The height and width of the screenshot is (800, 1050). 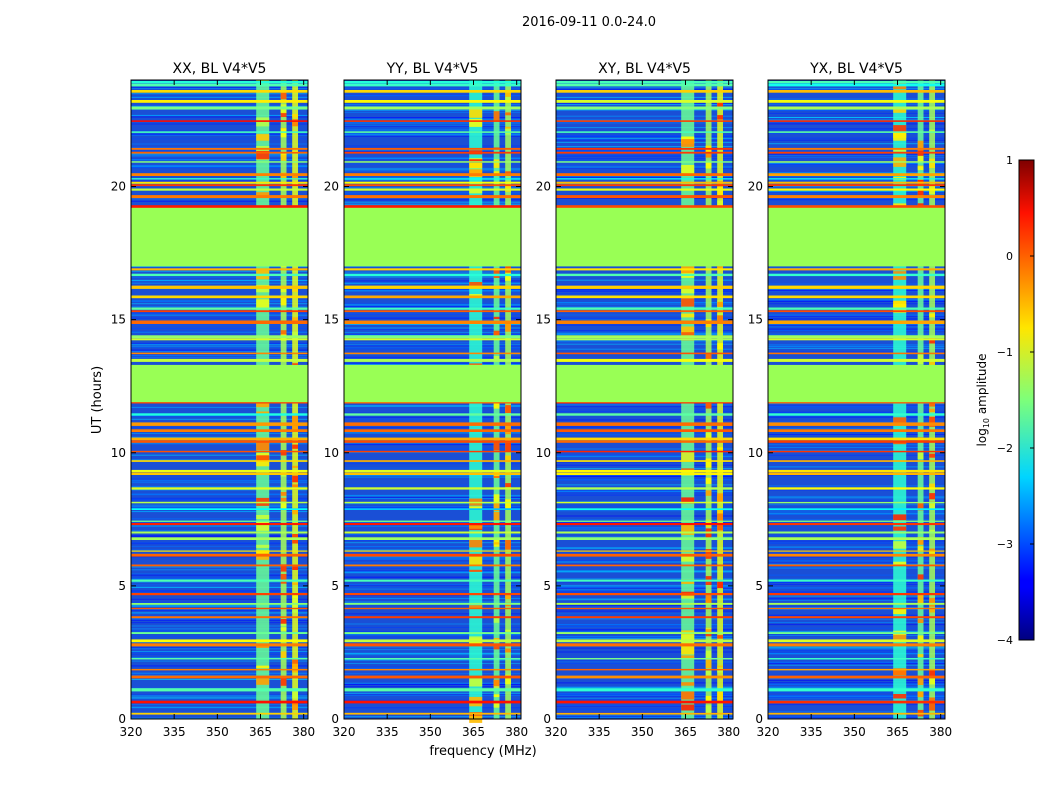 What do you see at coordinates (432, 398) in the screenshot?
I see `interference-rows` at bounding box center [432, 398].